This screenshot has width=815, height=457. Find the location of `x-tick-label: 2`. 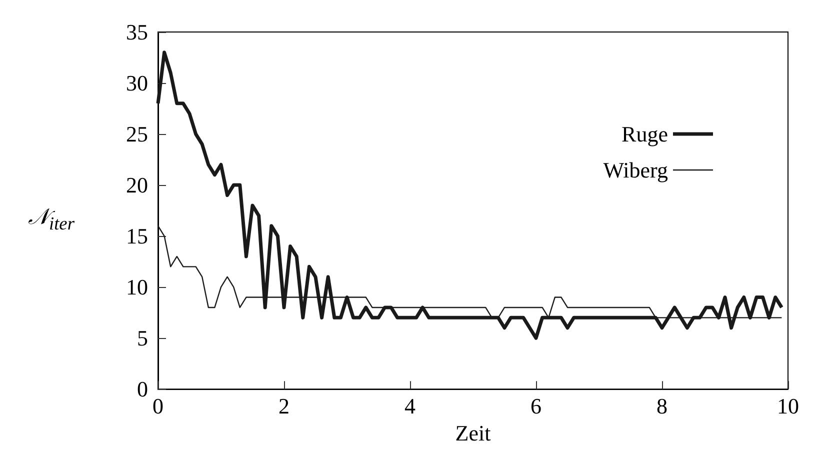

x-tick-label: 2 is located at coordinates (284, 406).